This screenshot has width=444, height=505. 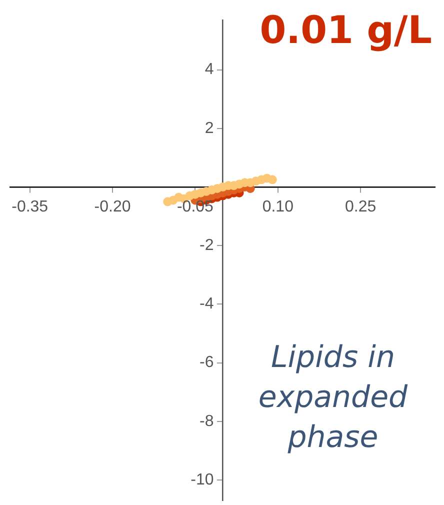 What do you see at coordinates (209, 69) in the screenshot?
I see `y-tick-label: 4` at bounding box center [209, 69].